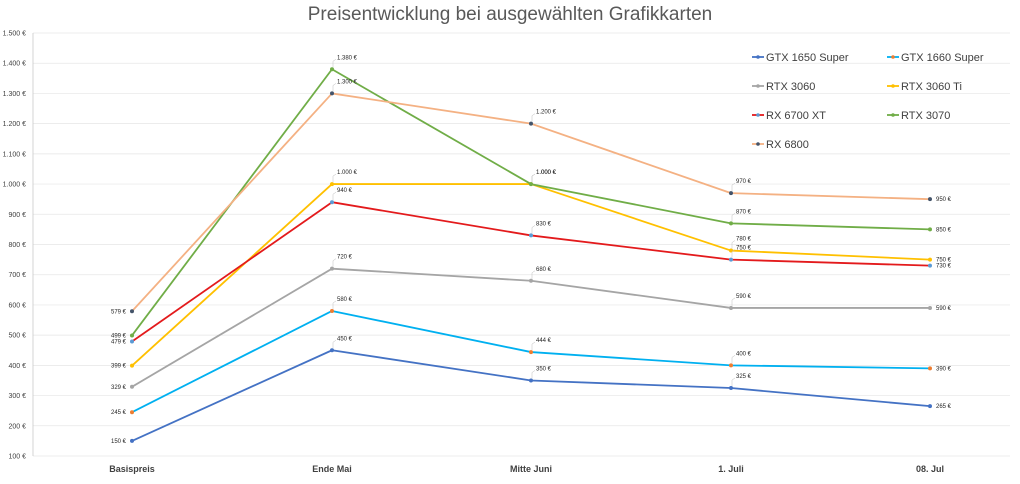 This screenshot has width=1020, height=484. What do you see at coordinates (332, 469) in the screenshot?
I see `x-tick-label: Ende Mai` at bounding box center [332, 469].